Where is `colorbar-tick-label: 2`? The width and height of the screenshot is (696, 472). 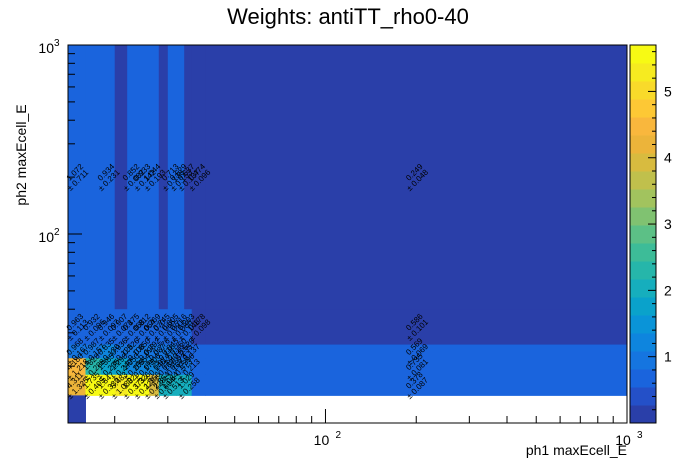
colorbar-tick-label: 2 is located at coordinates (668, 290).